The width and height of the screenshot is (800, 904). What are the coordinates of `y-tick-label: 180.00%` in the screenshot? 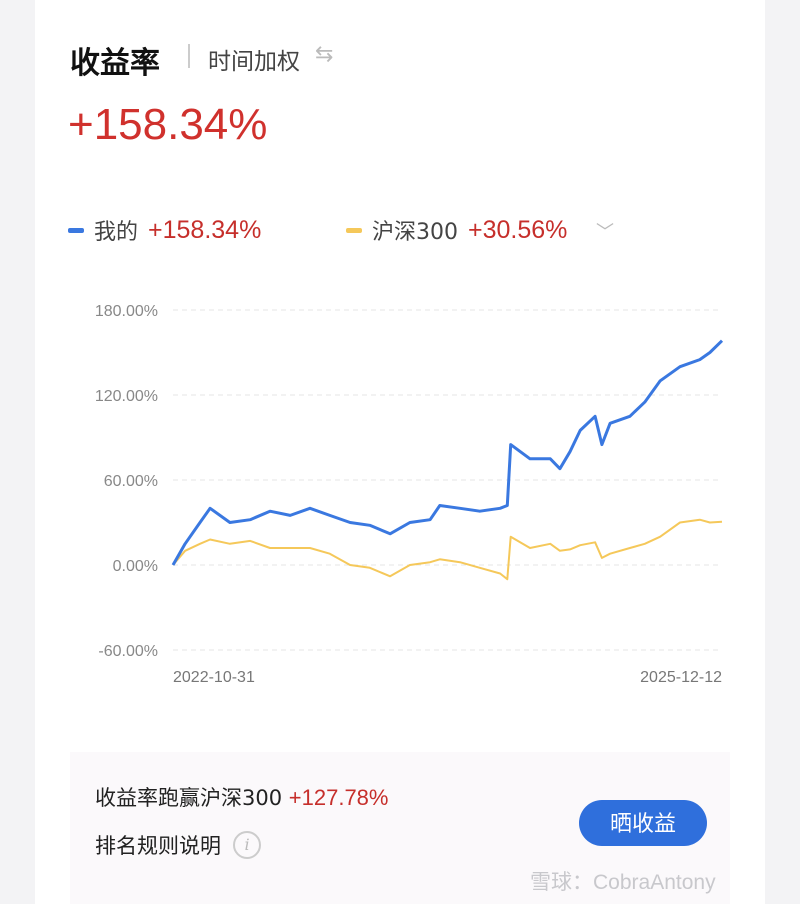 It's located at (126, 311).